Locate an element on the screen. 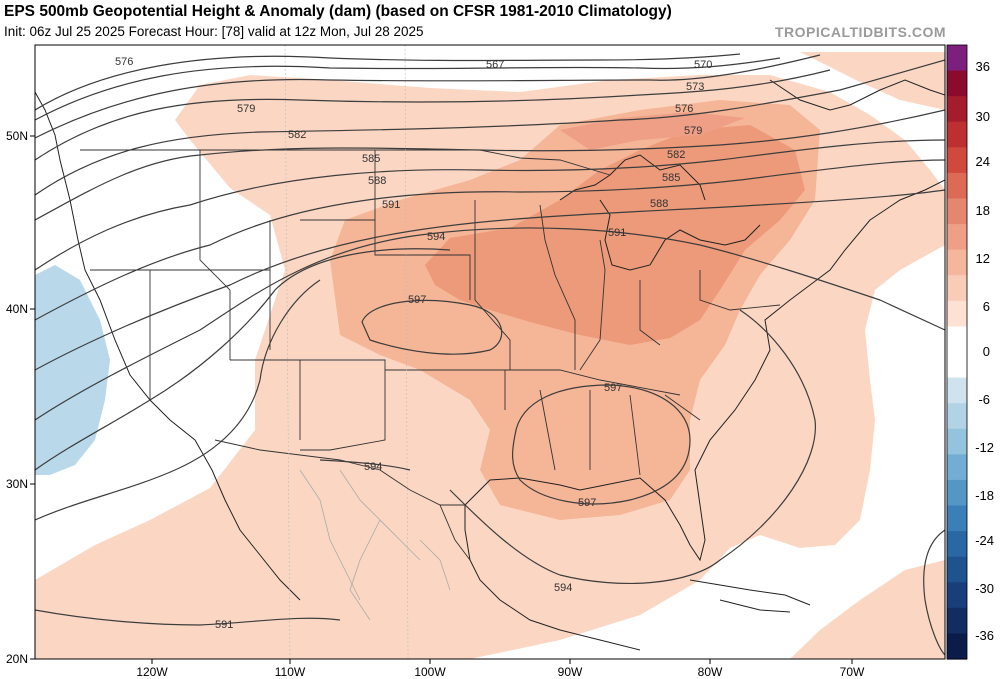 This screenshot has width=1000, height=679. colorbar-label: -36 is located at coordinates (984, 635).